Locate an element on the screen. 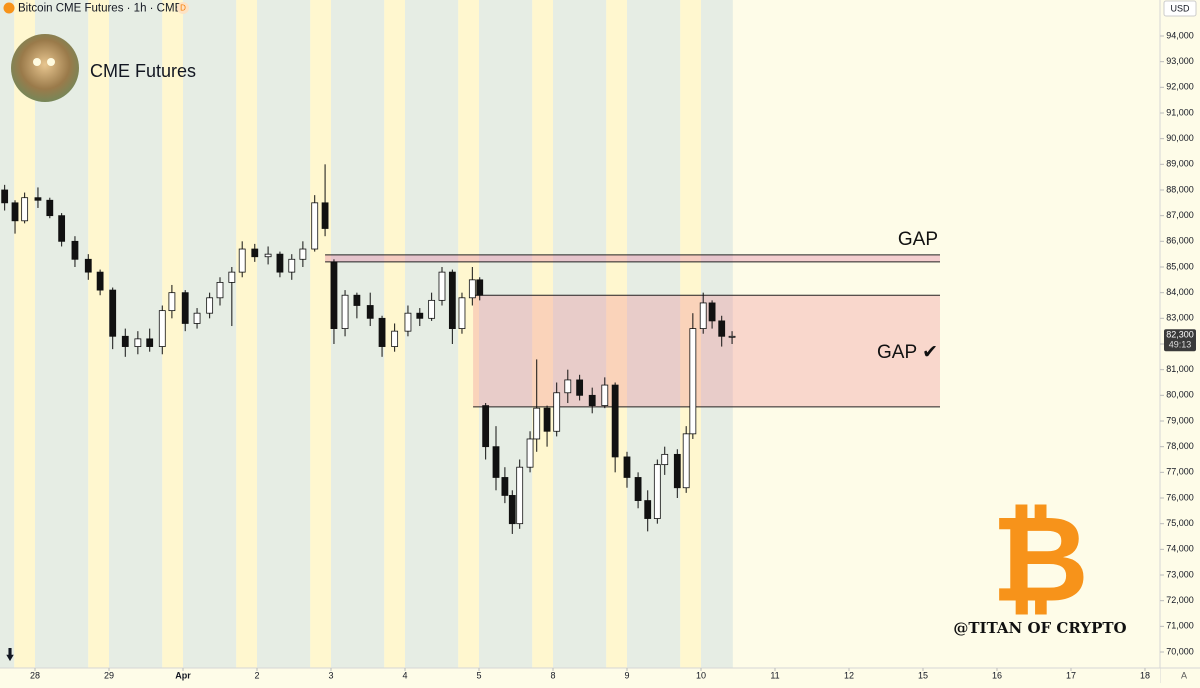 Image resolution: width=1200 pixels, height=688 pixels. y-tick-label: 79,000 is located at coordinates (1180, 420).